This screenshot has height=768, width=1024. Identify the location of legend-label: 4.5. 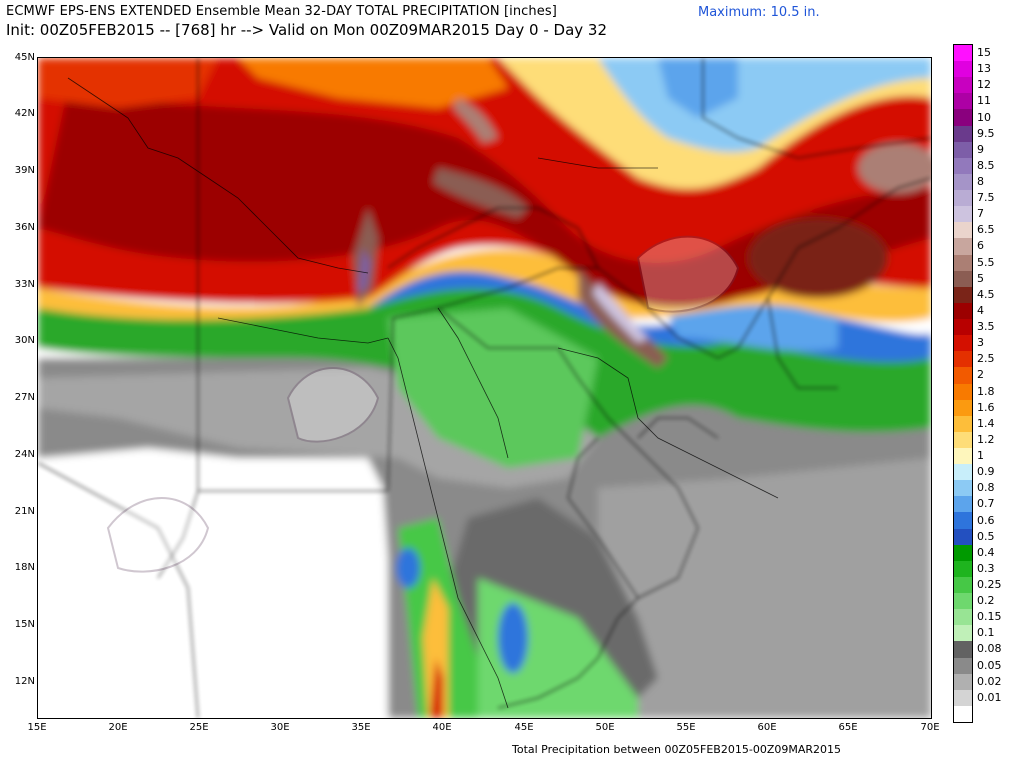
(986, 294).